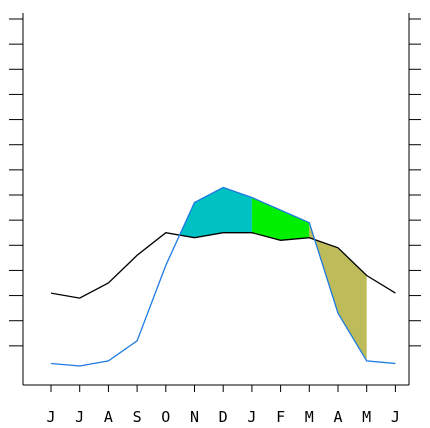  What do you see at coordinates (165, 417) in the screenshot?
I see `x-tick-label: O` at bounding box center [165, 417].